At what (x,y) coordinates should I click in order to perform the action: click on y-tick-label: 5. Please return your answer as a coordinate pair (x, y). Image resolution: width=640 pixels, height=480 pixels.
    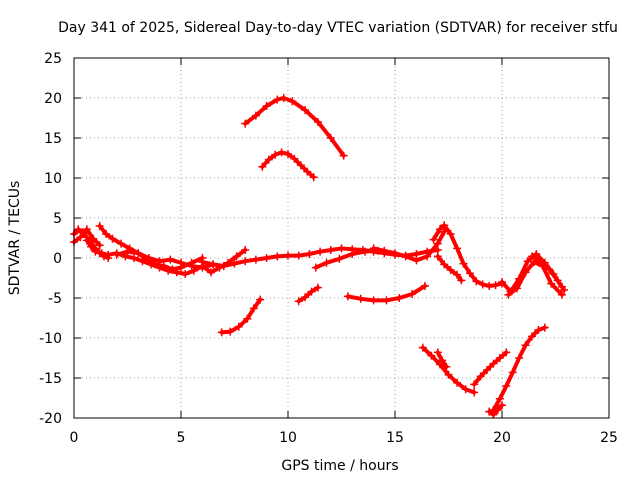
    Looking at the image, I should click on (57, 219).